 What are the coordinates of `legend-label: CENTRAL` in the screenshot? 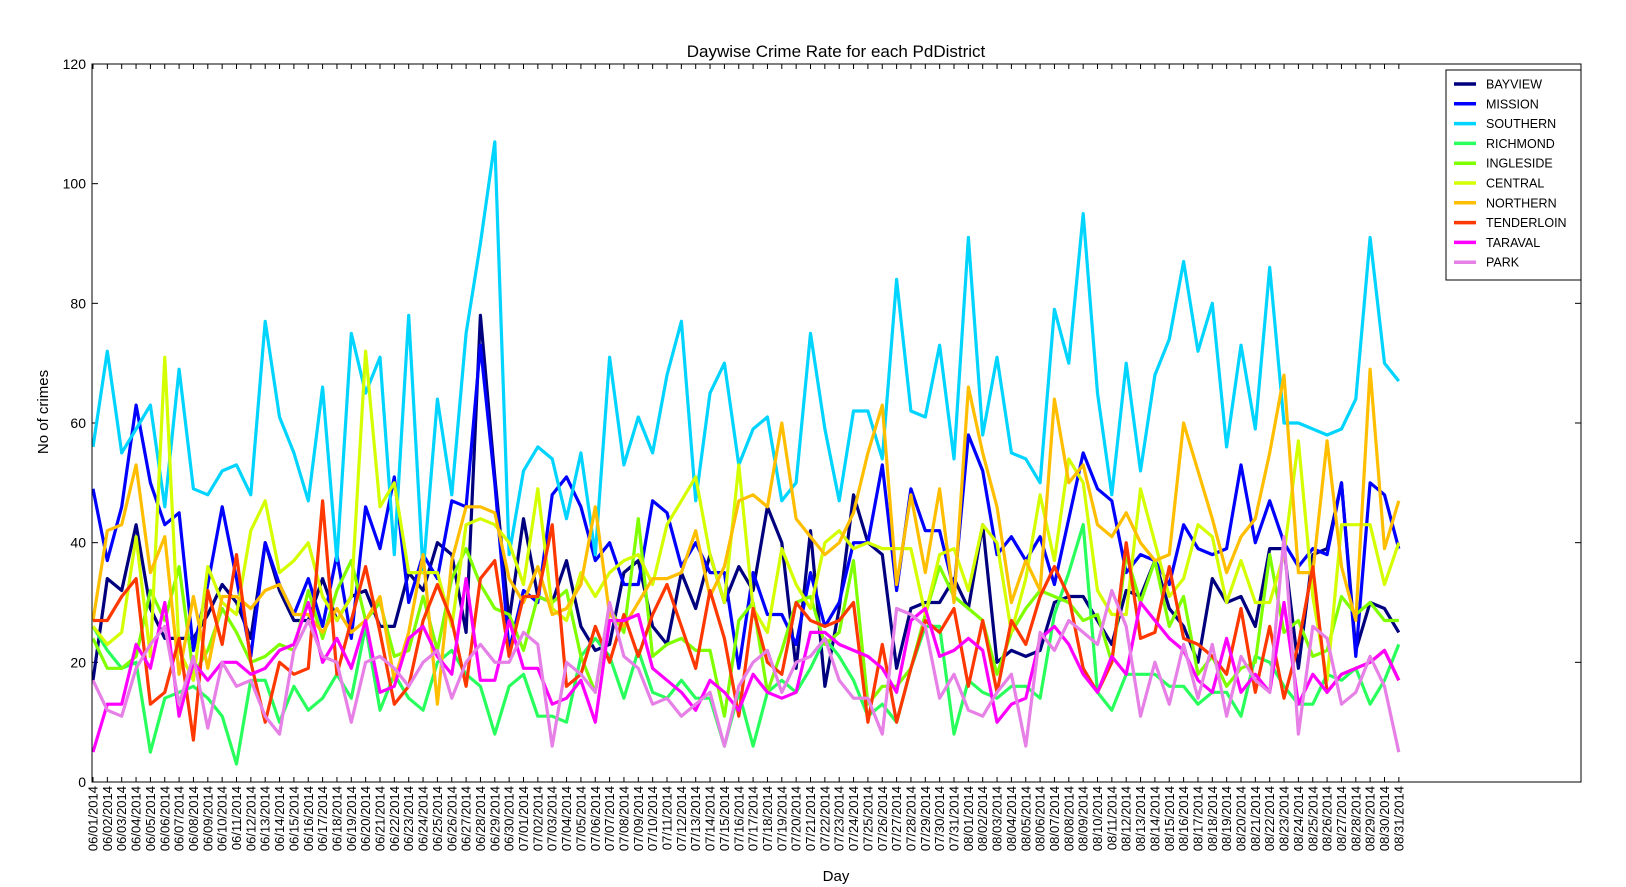 It's located at (1515, 184).